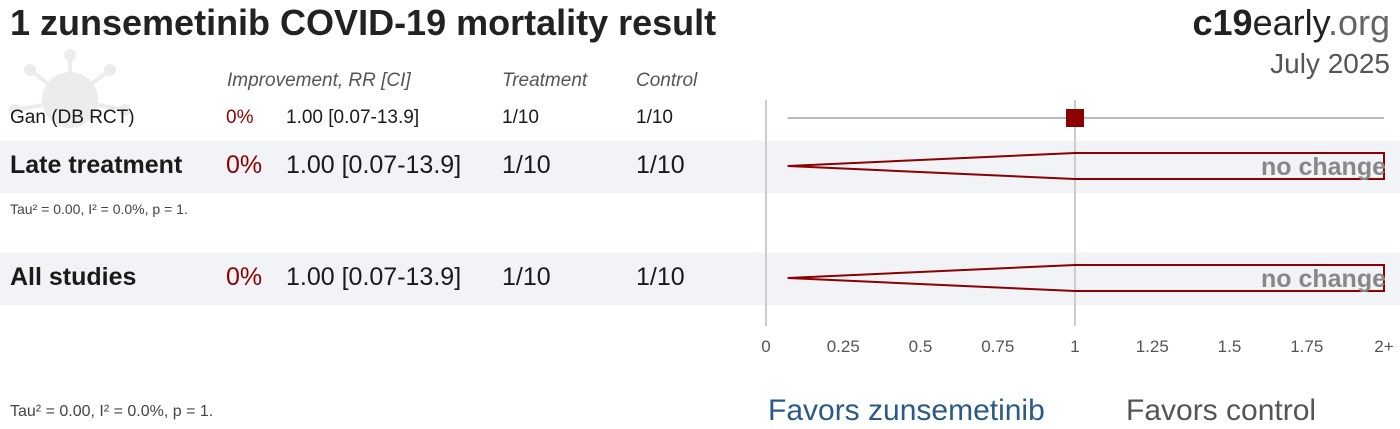  What do you see at coordinates (240, 117) in the screenshot?
I see `study-improvement: 0%` at bounding box center [240, 117].